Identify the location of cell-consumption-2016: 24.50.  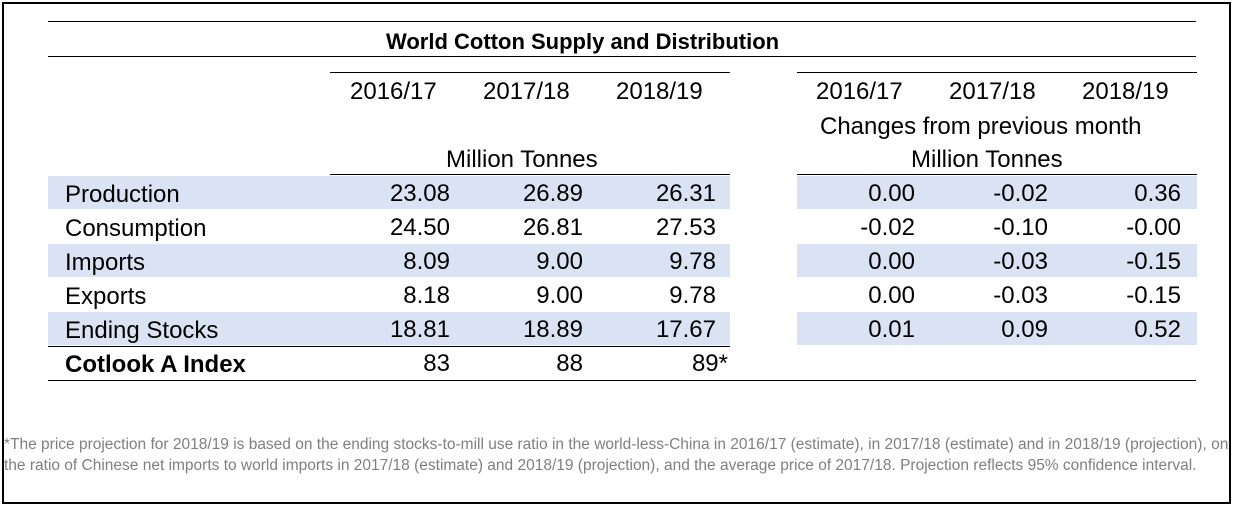
(419, 227).